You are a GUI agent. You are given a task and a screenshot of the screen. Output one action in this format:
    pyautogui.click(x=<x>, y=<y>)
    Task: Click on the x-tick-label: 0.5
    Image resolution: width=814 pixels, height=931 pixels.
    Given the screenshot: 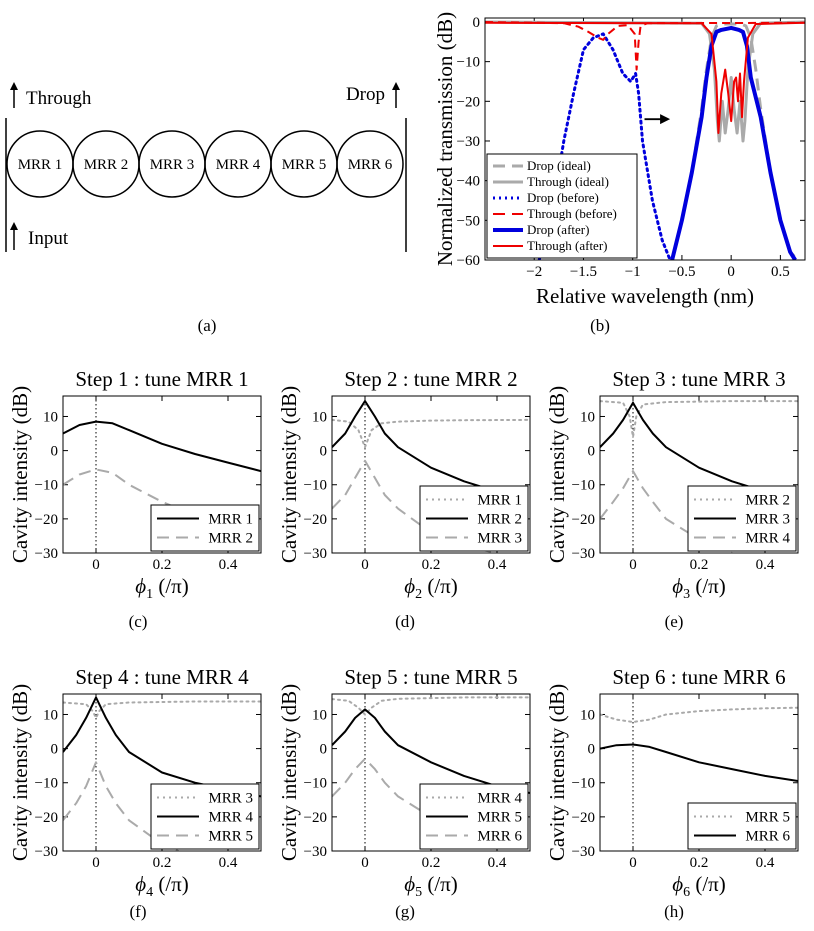 What is the action you would take?
    pyautogui.click(x=780, y=272)
    